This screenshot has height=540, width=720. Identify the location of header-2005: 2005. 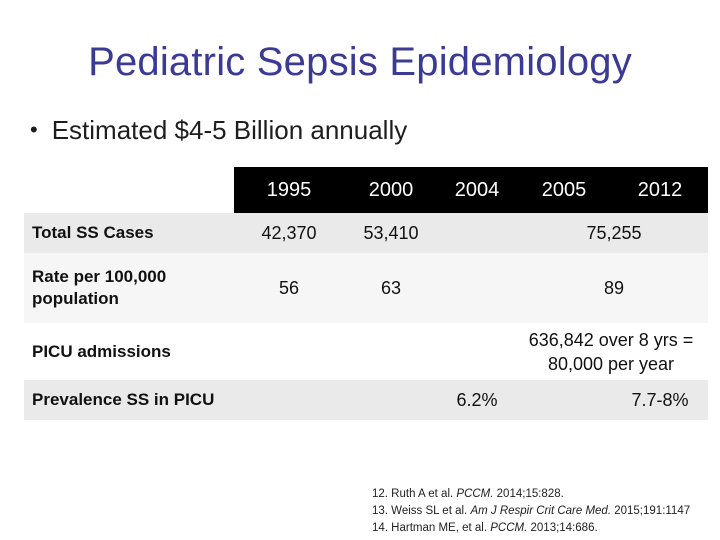
(564, 189).